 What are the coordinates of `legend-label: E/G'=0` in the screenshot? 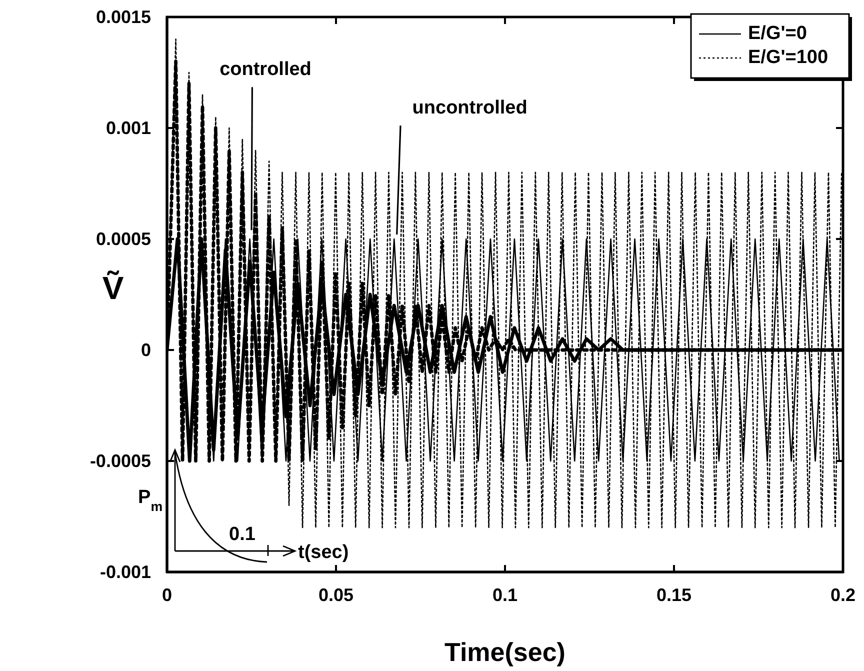 It's located at (777, 33).